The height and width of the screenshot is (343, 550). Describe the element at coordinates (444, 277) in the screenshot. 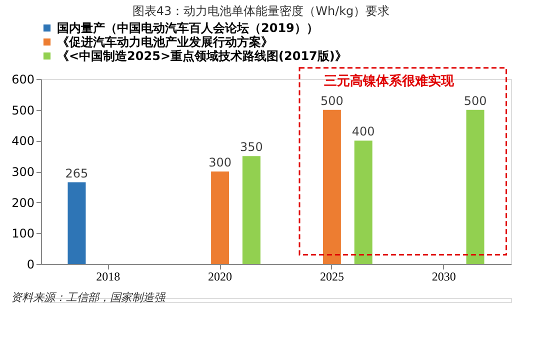

I see `x-tick-label: 2030` at that location.